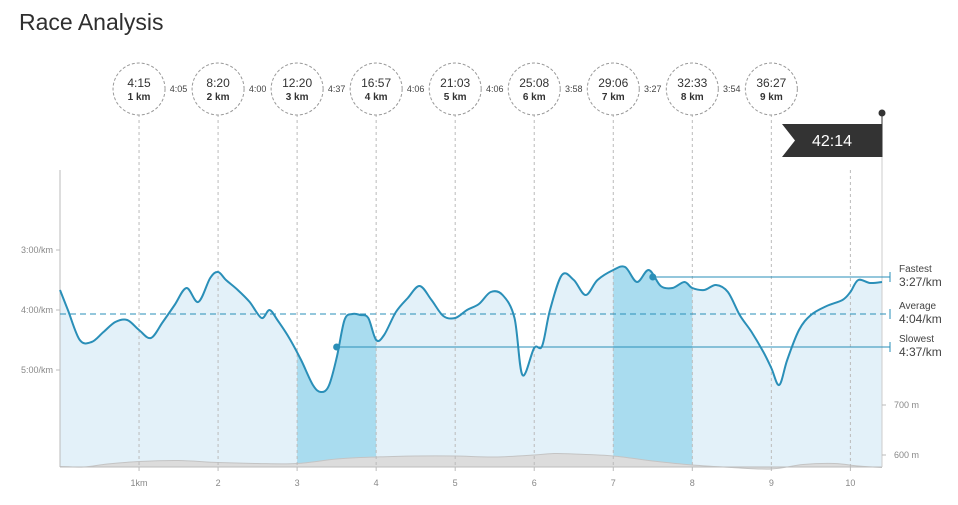 The image size is (958, 505). Describe the element at coordinates (376, 97) in the screenshot. I see `split-distance-label: 4 km` at that location.